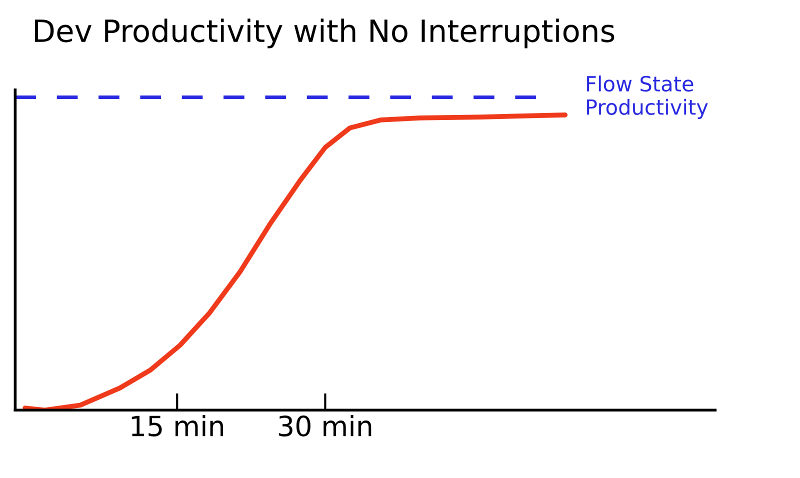 The height and width of the screenshot is (478, 800). Describe the element at coordinates (325, 425) in the screenshot. I see `x-tick-label: 30 min` at that location.